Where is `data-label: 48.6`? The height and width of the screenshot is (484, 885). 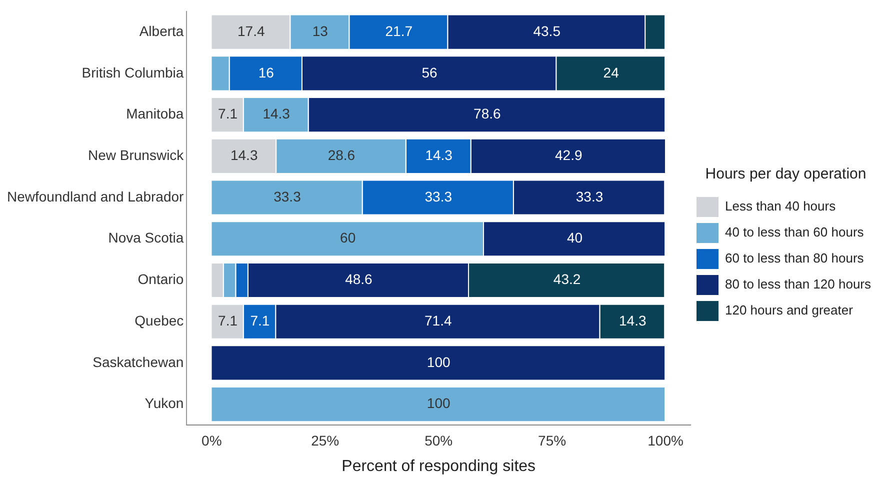
data-label: 48.6 is located at coordinates (359, 279).